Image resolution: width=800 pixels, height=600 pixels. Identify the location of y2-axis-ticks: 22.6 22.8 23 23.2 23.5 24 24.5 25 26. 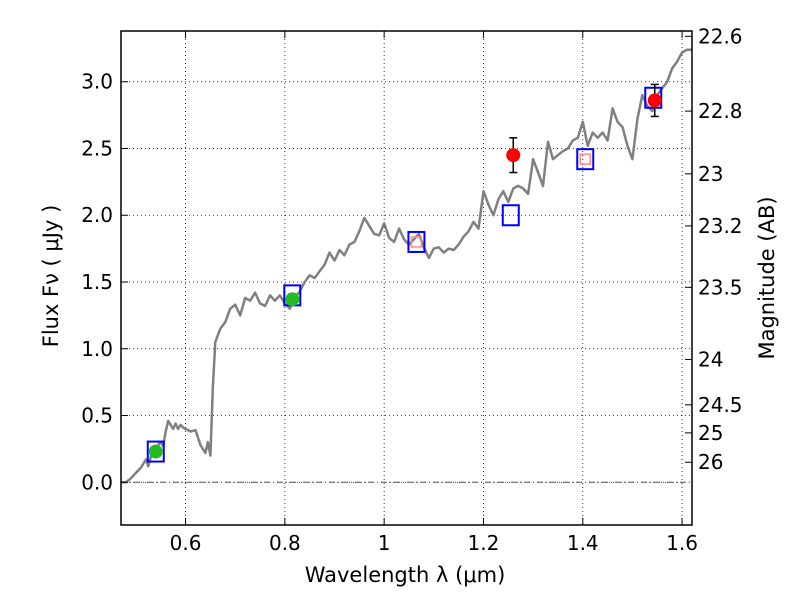
(714, 249).